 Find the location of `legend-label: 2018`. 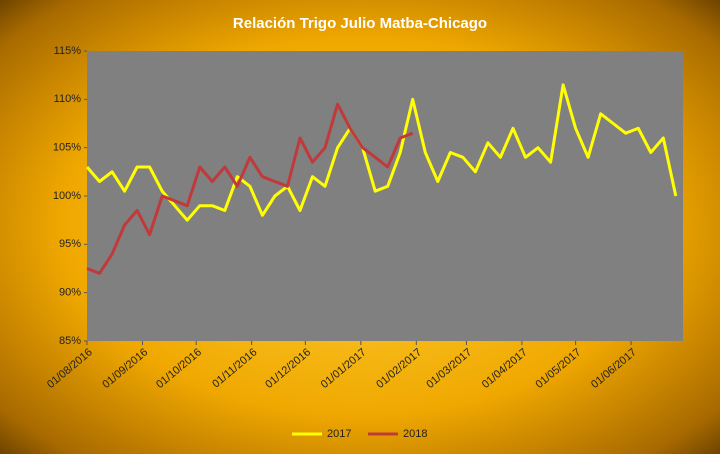

legend-label: 2018 is located at coordinates (415, 434).